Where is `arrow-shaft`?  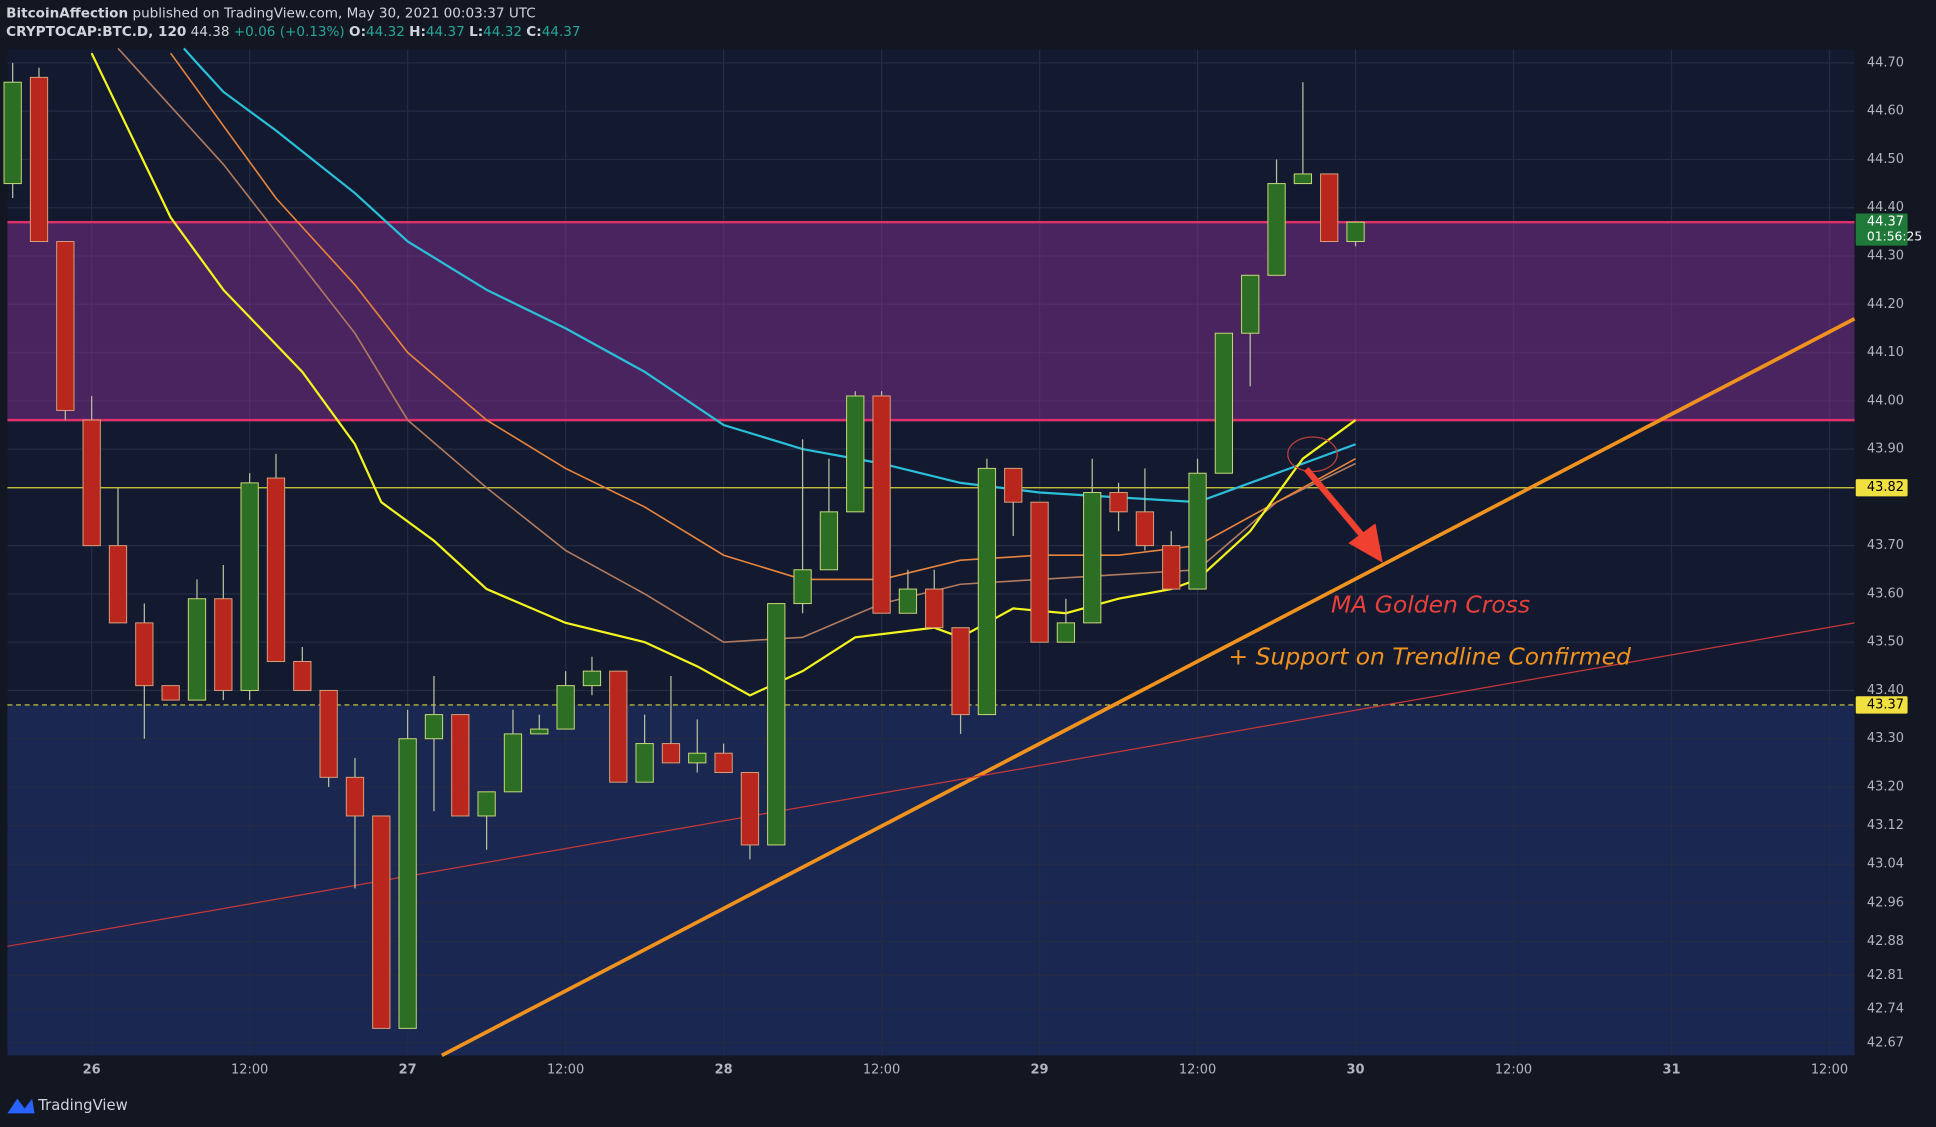 arrow-shaft is located at coordinates (1335, 504).